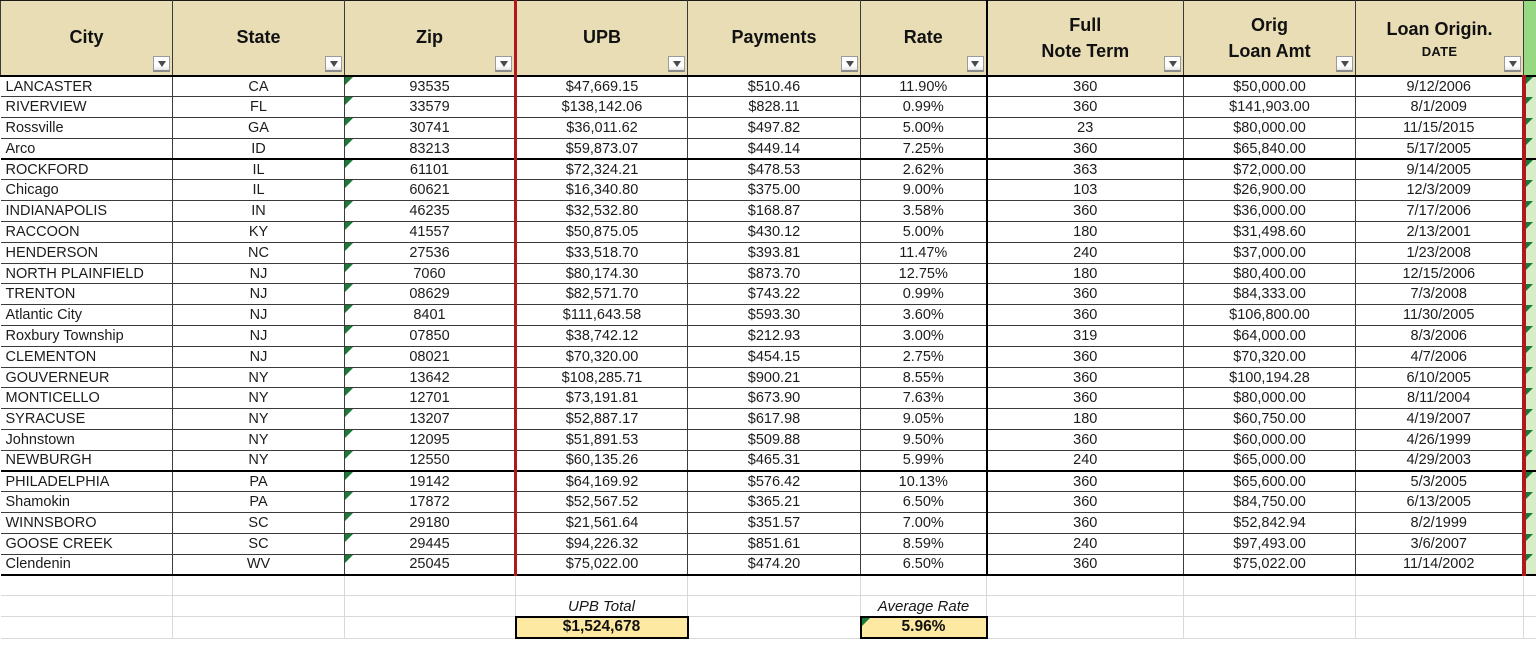 This screenshot has width=1536, height=655. I want to click on cell-city: HENDERSON, so click(86, 252).